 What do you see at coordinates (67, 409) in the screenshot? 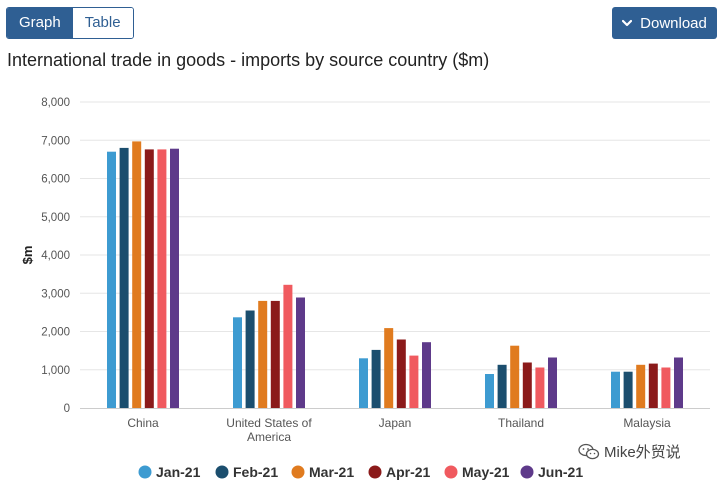
I see `y-tick-label: 0` at bounding box center [67, 409].